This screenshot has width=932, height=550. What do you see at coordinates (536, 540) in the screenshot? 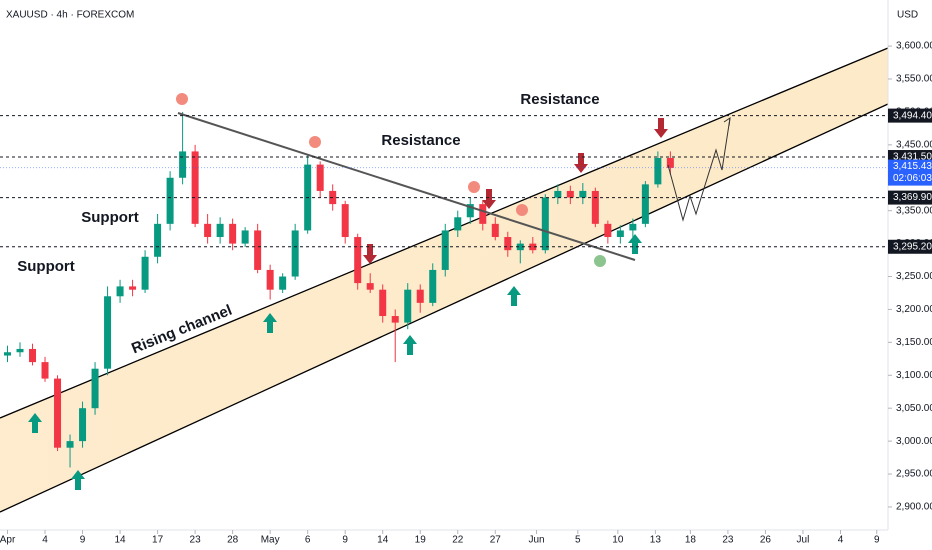
I see `x-tick-label: Jun` at bounding box center [536, 540].